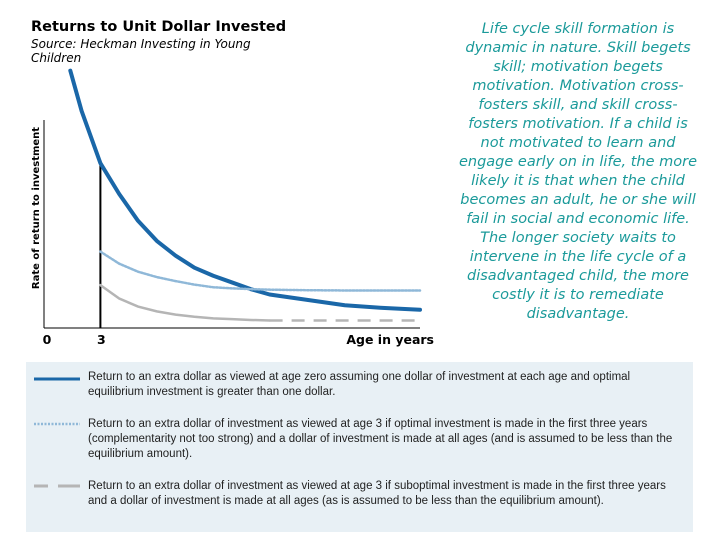 This screenshot has height=540, width=720. What do you see at coordinates (185, 302) in the screenshot?
I see `series-line-dashed` at bounding box center [185, 302].